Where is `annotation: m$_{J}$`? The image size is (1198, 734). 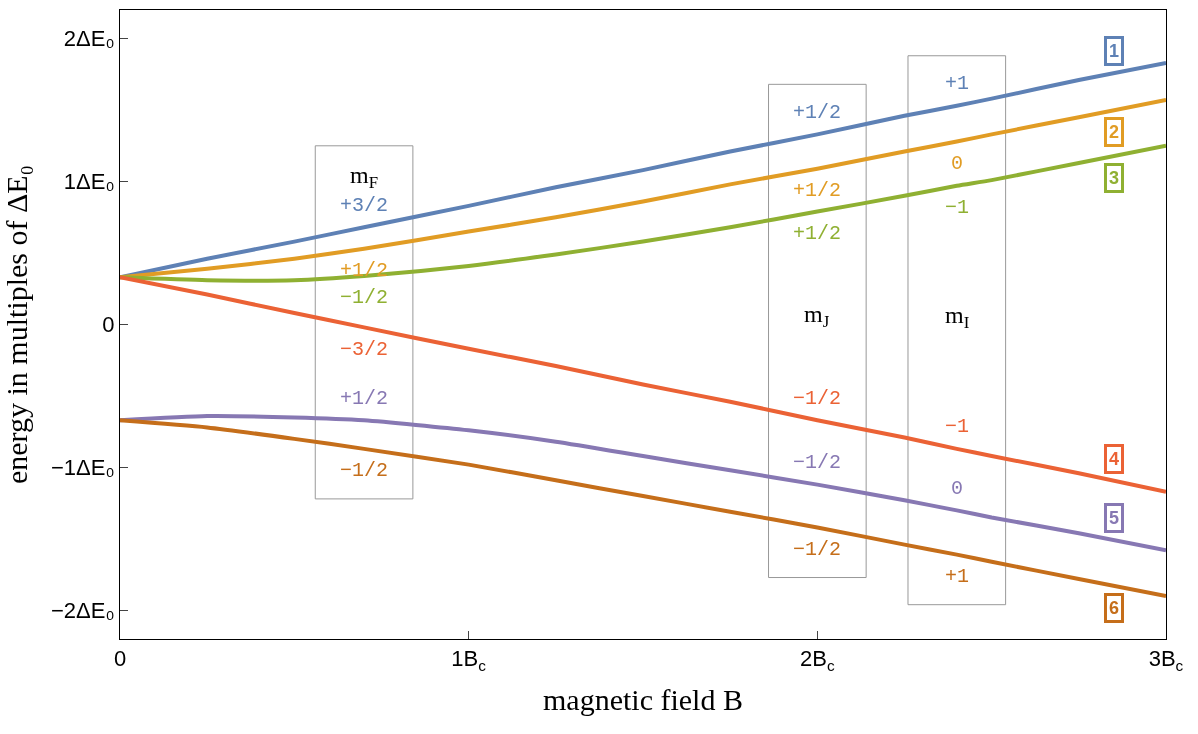
annotation: m$_{J}$ is located at coordinates (817, 316).